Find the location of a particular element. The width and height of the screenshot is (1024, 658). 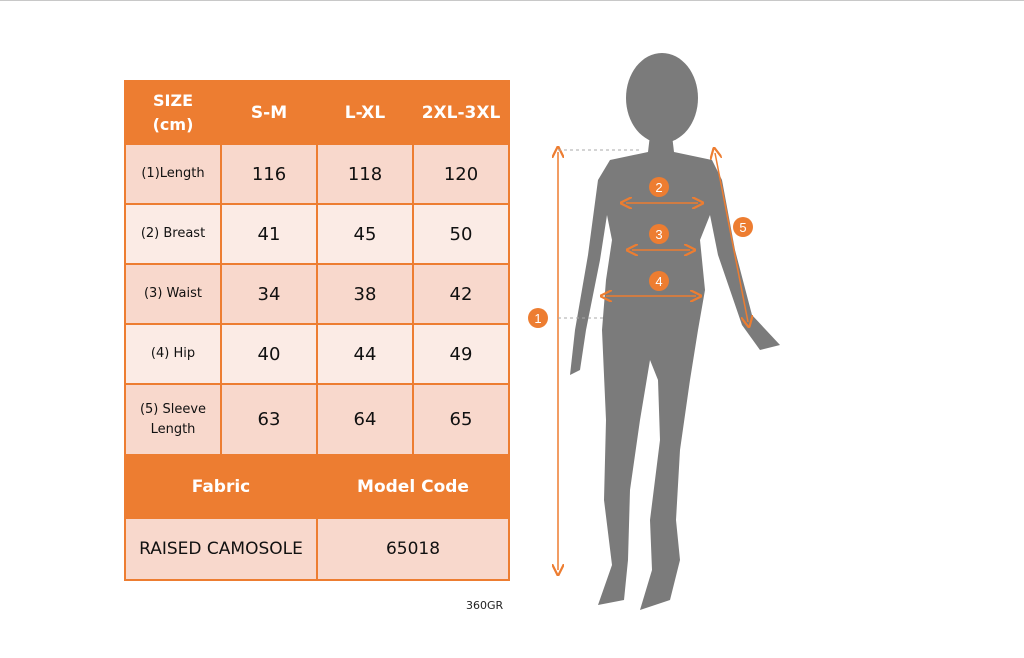

fabric-row: RAISED CAMOSOLE 65018 is located at coordinates (317, 549).